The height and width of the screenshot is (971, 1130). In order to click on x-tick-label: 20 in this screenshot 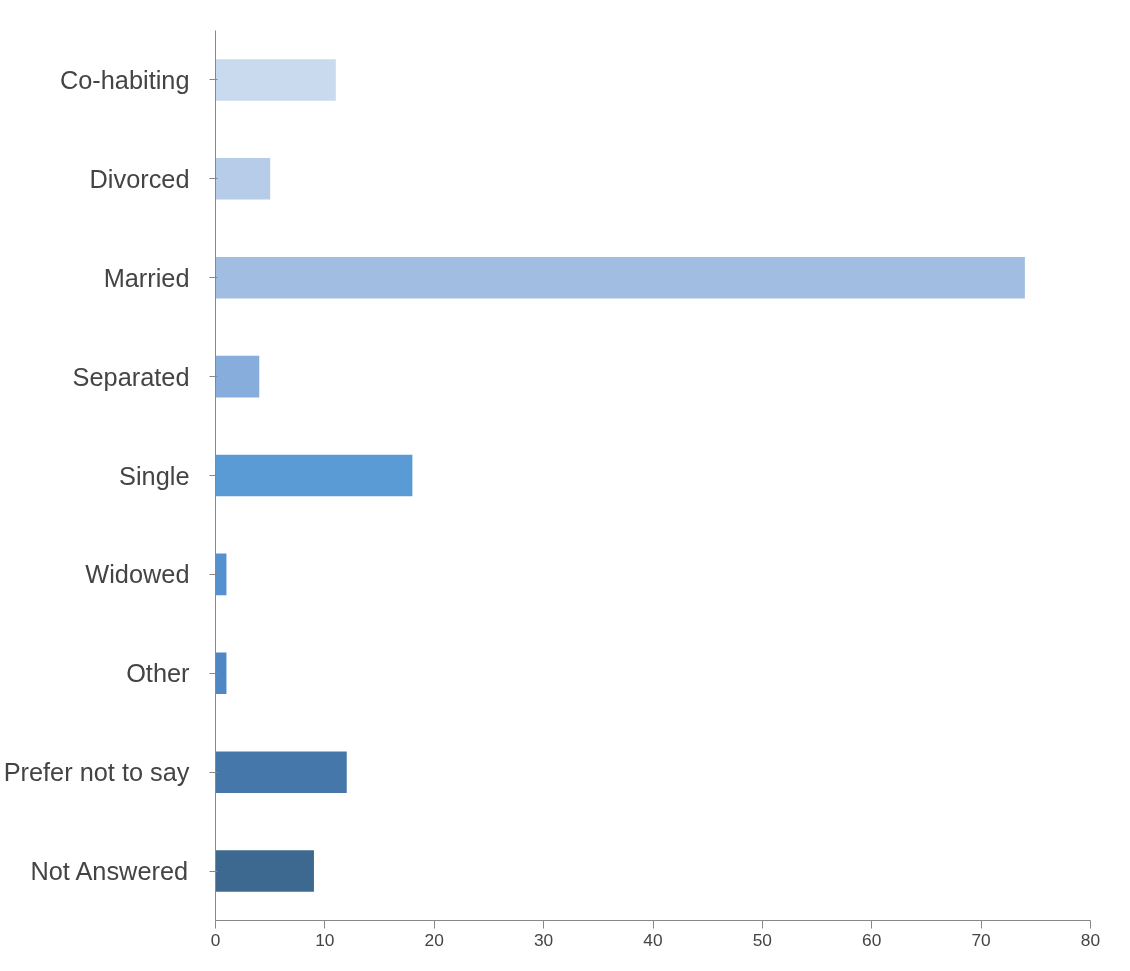, I will do `click(434, 939)`.